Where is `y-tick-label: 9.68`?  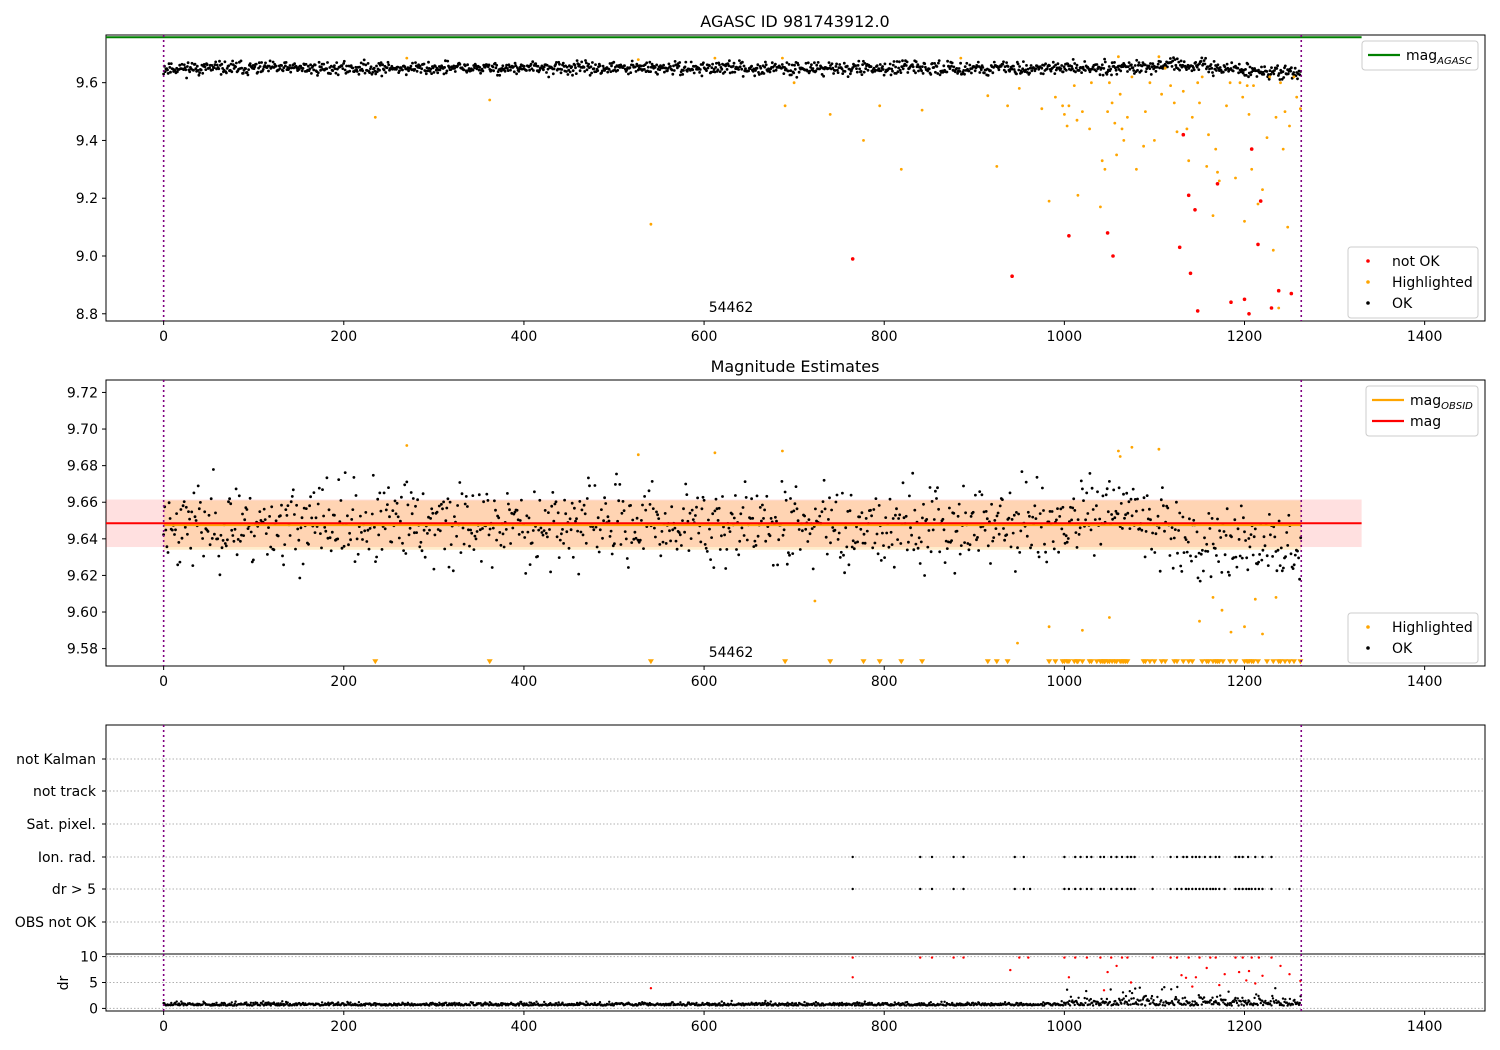
y-tick-label: 9.68 is located at coordinates (82, 467).